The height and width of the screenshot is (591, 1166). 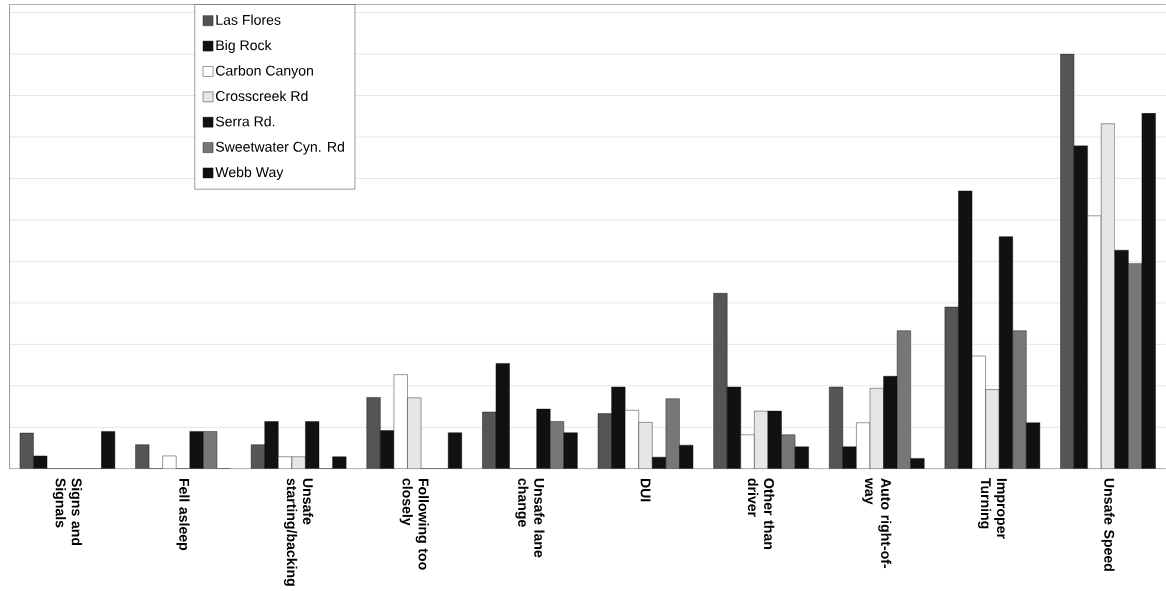 I want to click on legend-label: Big Rock, so click(x=244, y=46).